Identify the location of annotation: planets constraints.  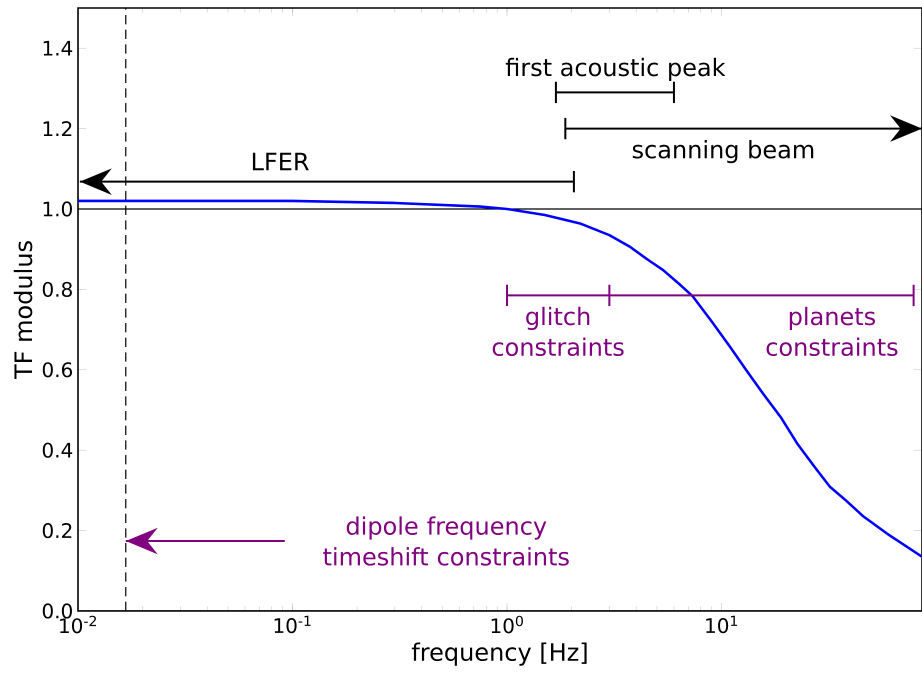
(832, 331).